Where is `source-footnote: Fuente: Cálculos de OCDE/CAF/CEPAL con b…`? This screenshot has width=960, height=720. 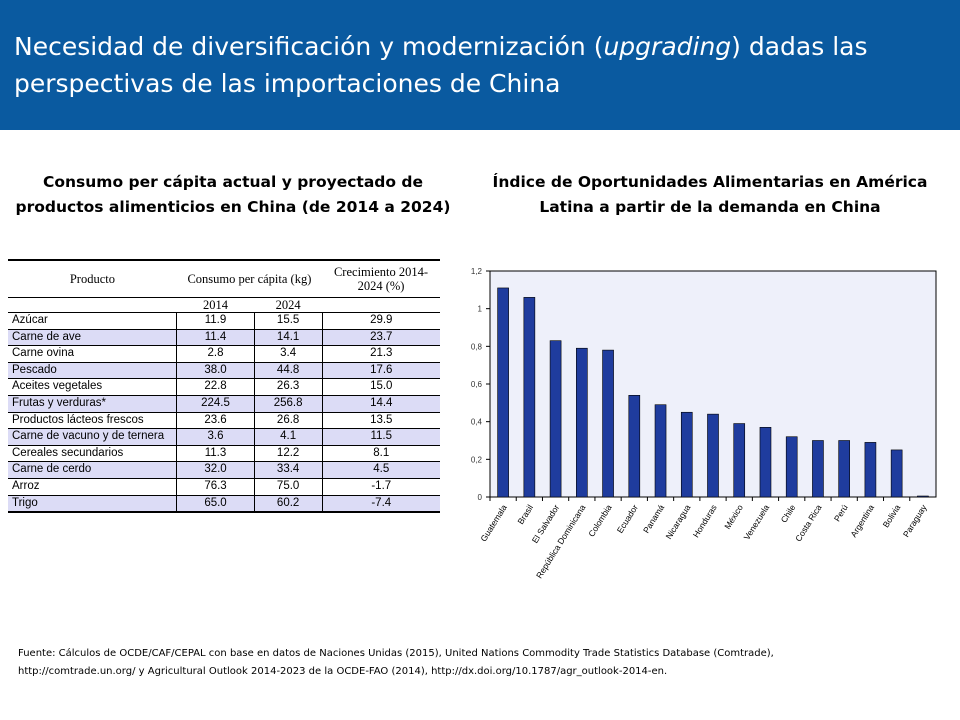
source-footnote: Fuente: Cálculos de OCDE/CAF/CEPAL con b… is located at coordinates (483, 663).